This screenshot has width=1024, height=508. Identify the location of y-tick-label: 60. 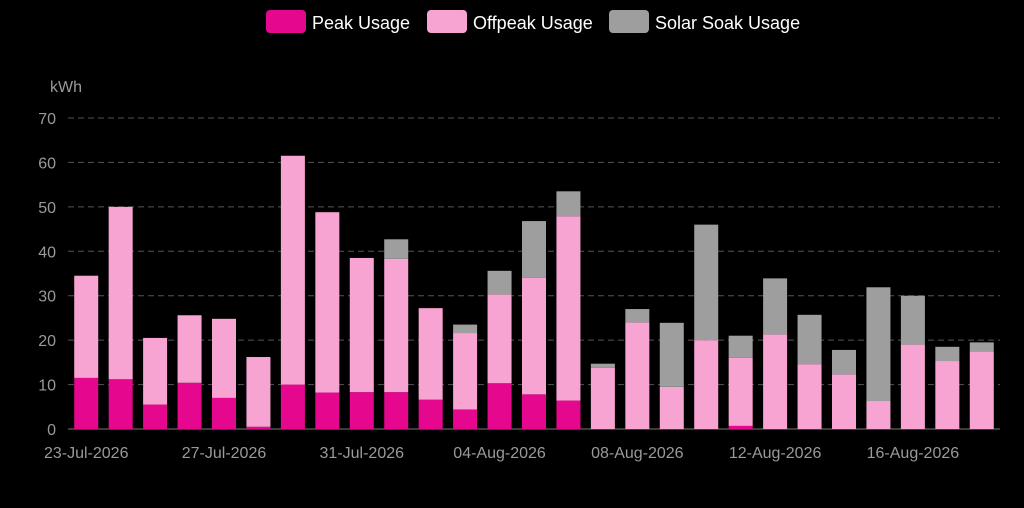
(47, 163).